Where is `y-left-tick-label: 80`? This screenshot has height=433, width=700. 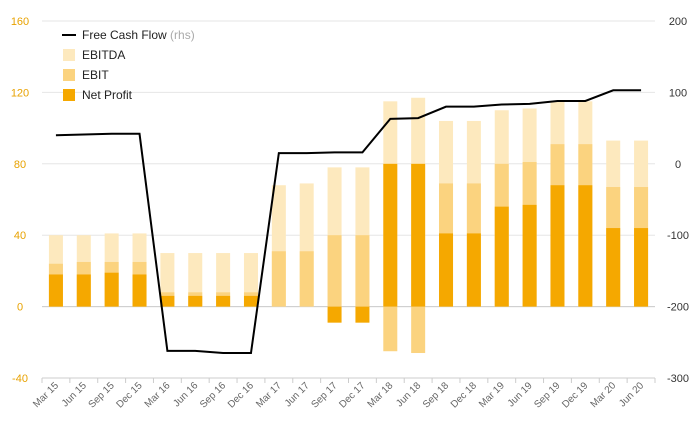
y-left-tick-label: 80 is located at coordinates (20, 165).